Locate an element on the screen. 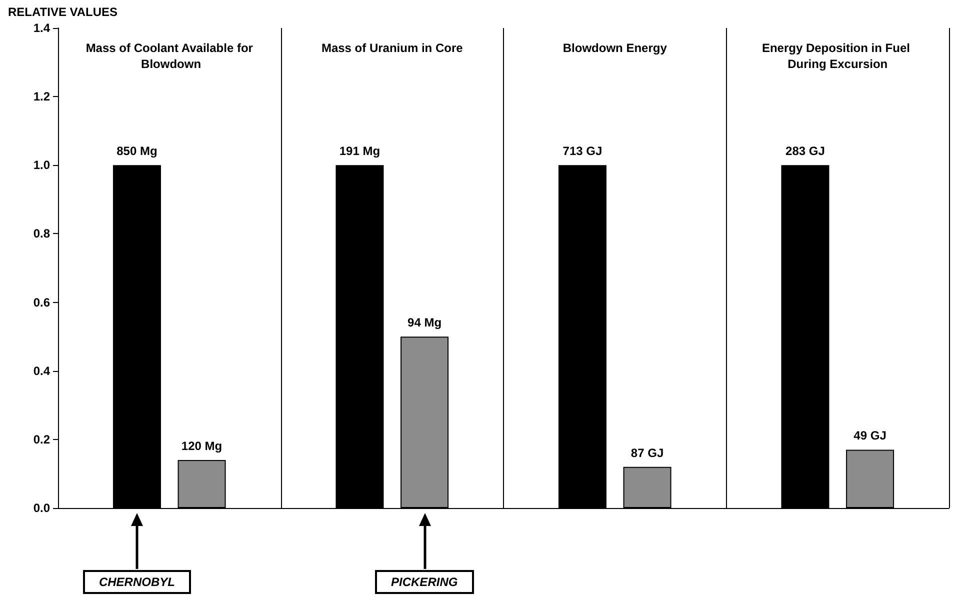  y-tick-label: 1.2 is located at coordinates (41, 97).